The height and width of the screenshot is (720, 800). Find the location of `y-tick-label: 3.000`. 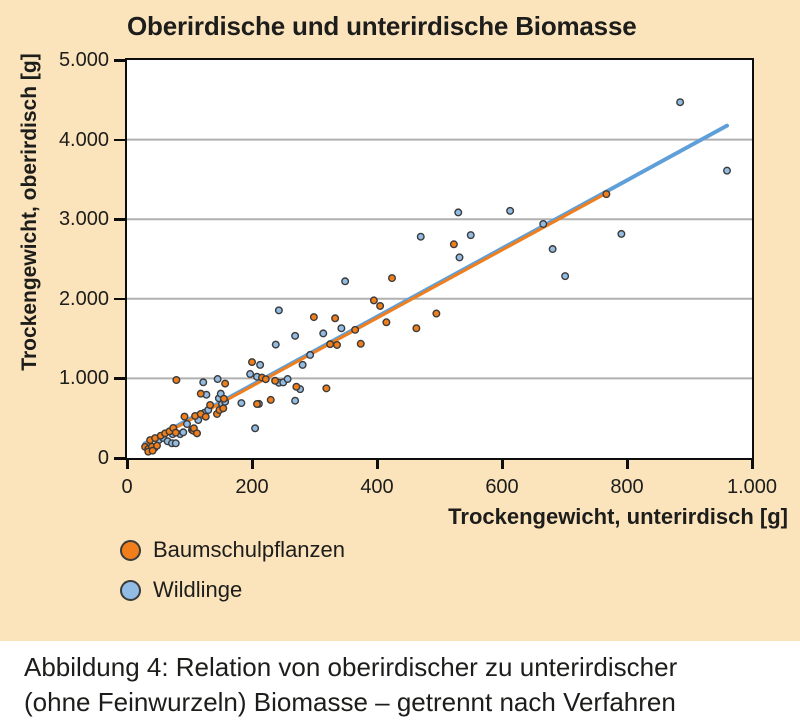

y-tick-label: 3.000 is located at coordinates (83, 219).